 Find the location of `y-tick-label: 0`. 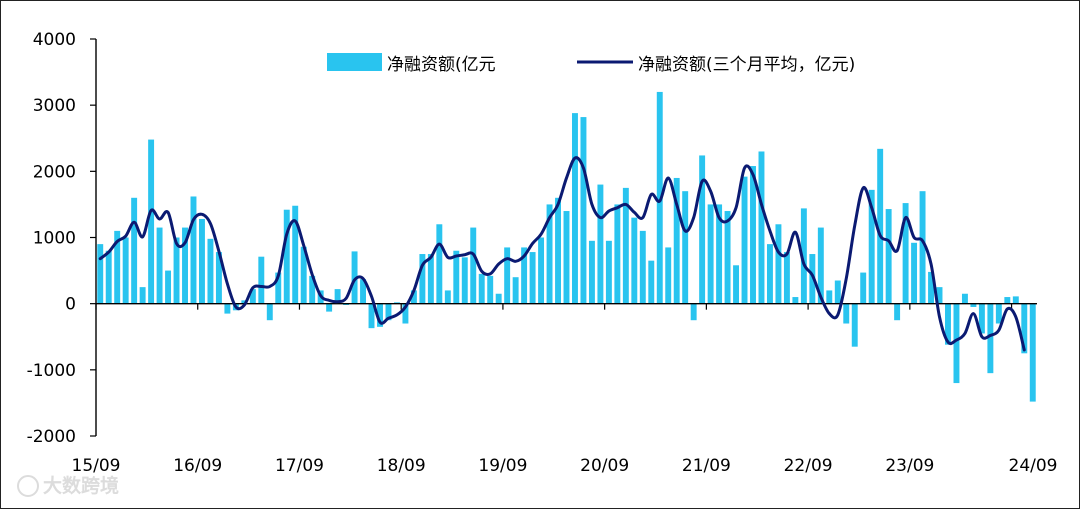

y-tick-label: 0 is located at coordinates (70, 305).